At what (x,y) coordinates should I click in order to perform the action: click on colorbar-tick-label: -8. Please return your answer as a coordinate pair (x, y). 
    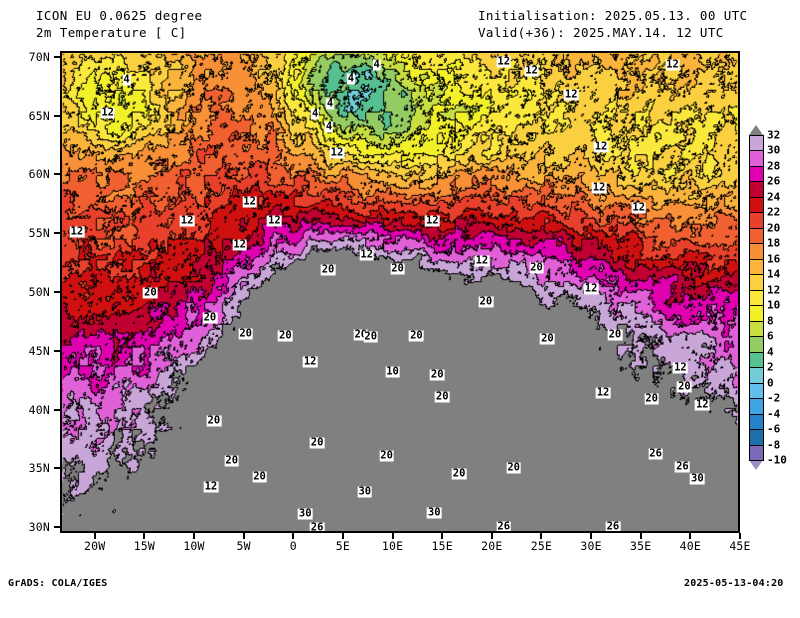
    Looking at the image, I should click on (774, 445).